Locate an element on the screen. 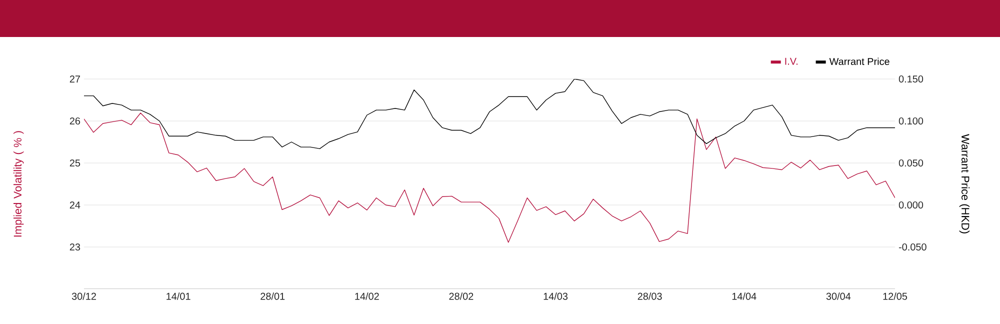  x-tick-label: 14/01 is located at coordinates (178, 296).